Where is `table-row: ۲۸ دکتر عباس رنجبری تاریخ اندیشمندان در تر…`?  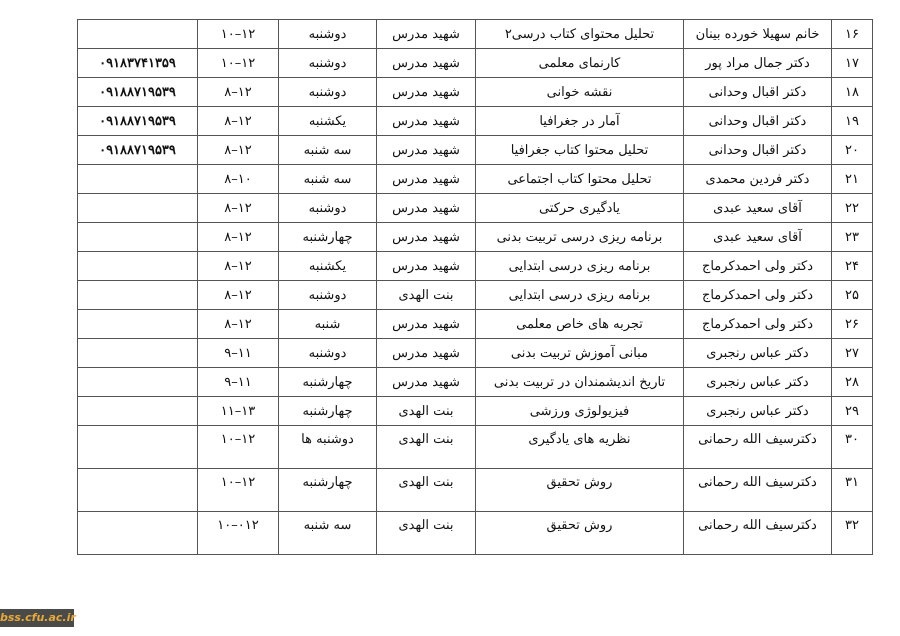 table-row: ۲۸ دکتر عباس رنجبری تاریخ اندیشمندان در تر… is located at coordinates (475, 382).